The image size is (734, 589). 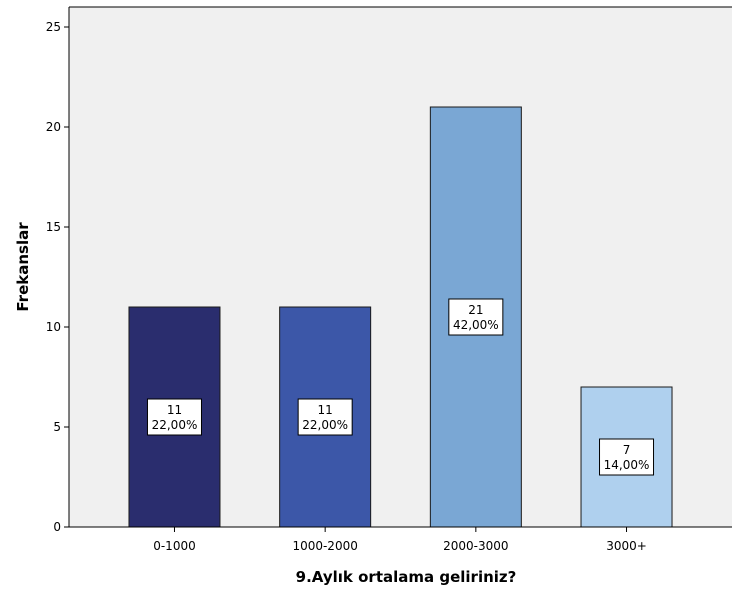 I want to click on y-tick-label: 0, so click(x=57, y=527).